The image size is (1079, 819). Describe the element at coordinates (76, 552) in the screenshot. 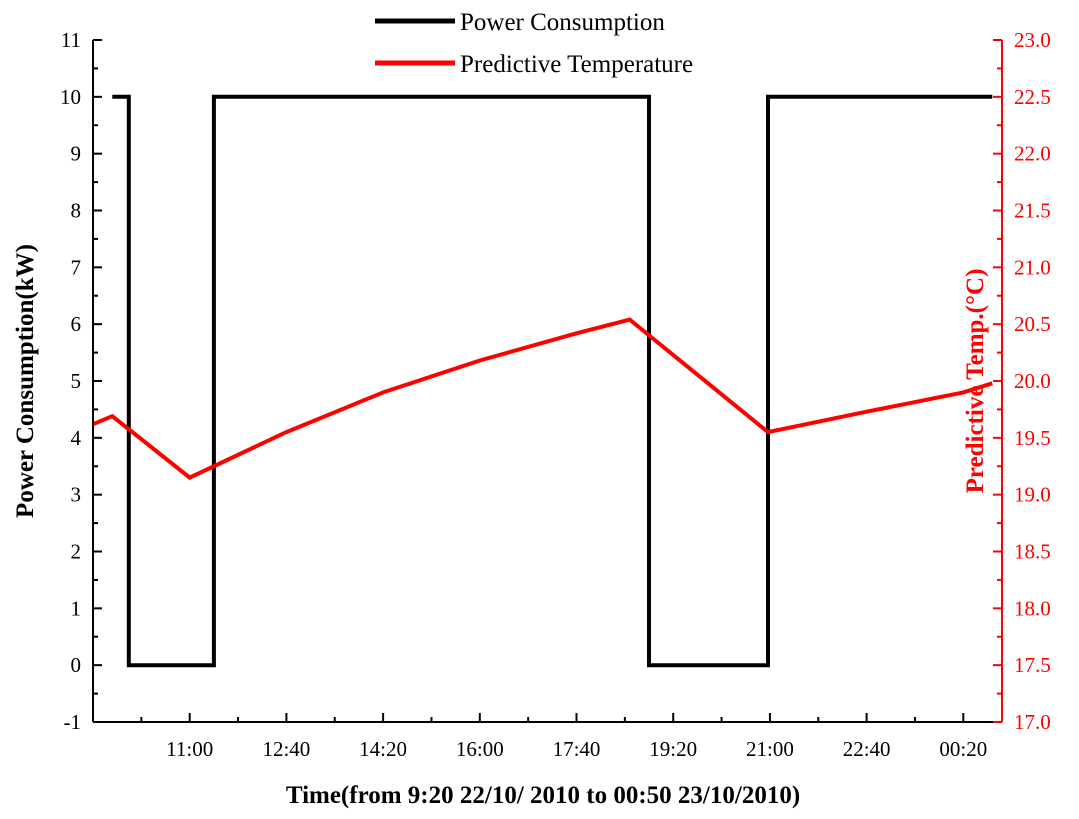

I see `y-left-tick-label: 2` at that location.